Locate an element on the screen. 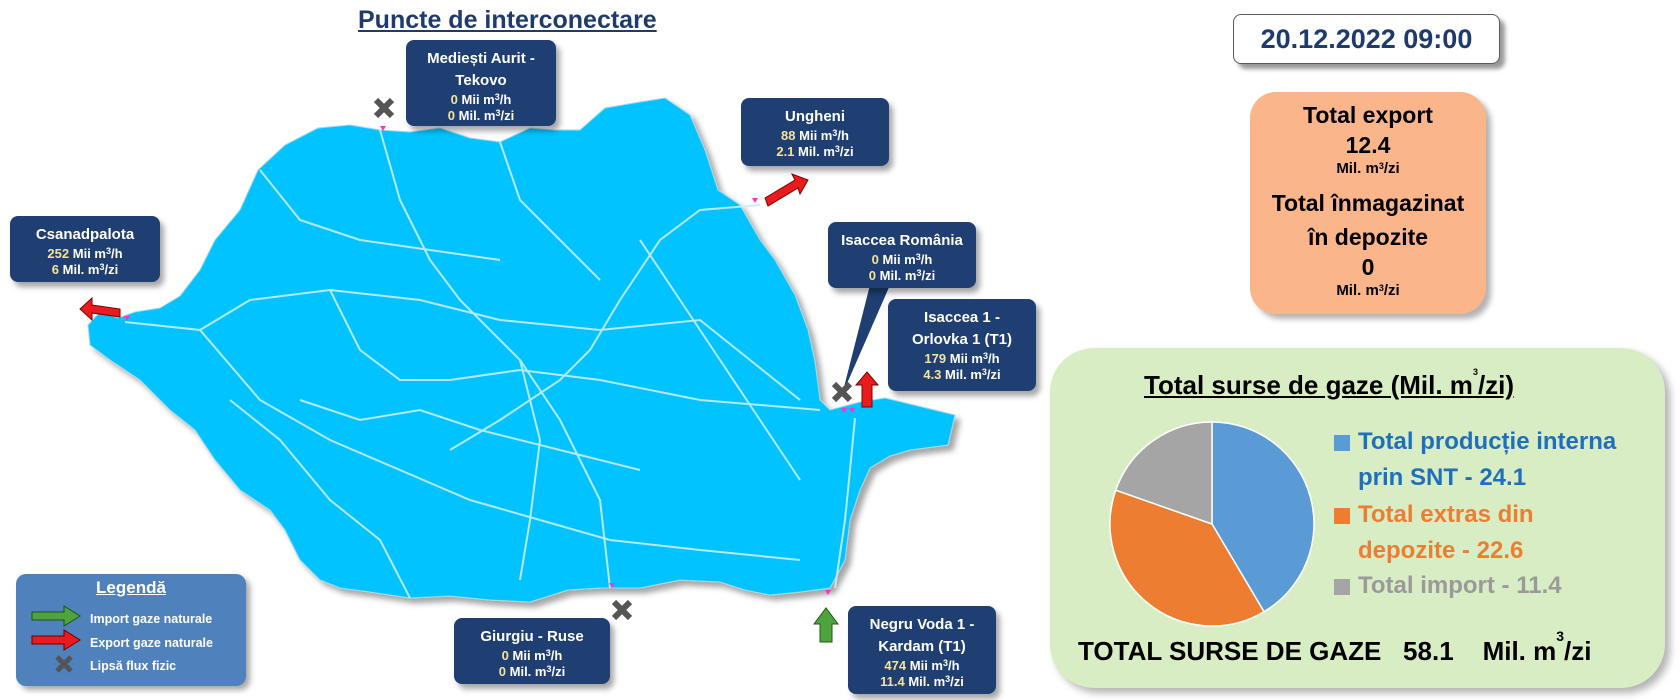 The width and height of the screenshot is (1680, 700). ip-name: Mediești Aurit - is located at coordinates (481, 58).